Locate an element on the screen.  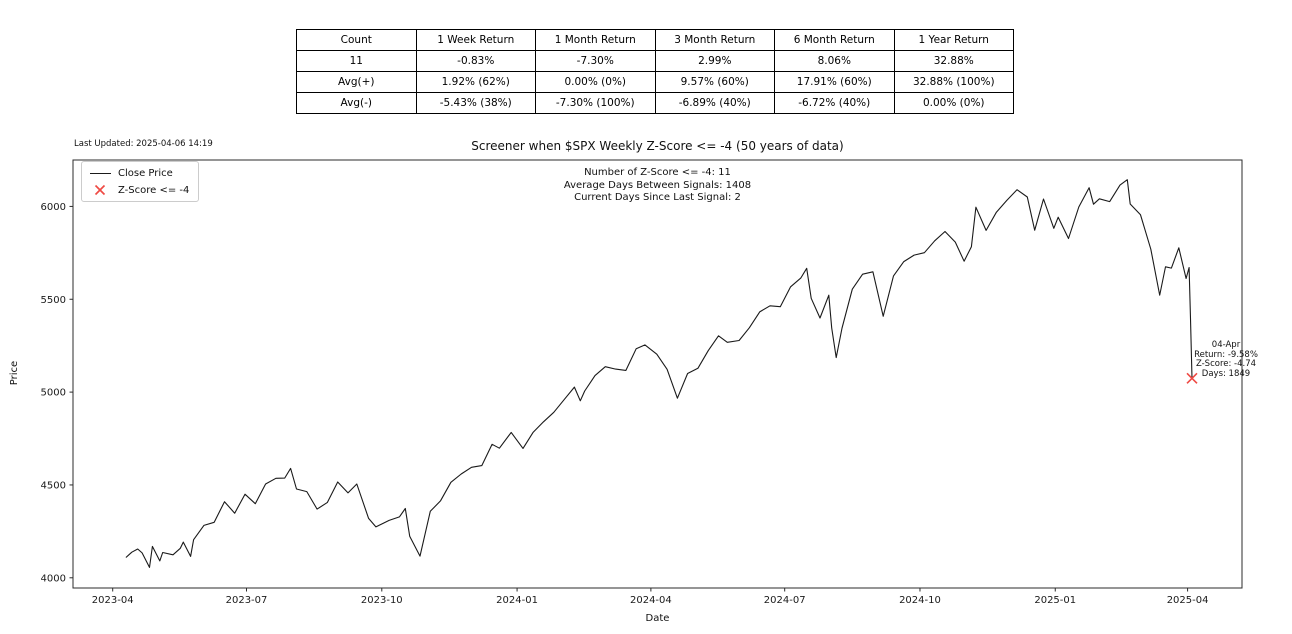
x-tick-label: 2024-01 is located at coordinates (517, 600).